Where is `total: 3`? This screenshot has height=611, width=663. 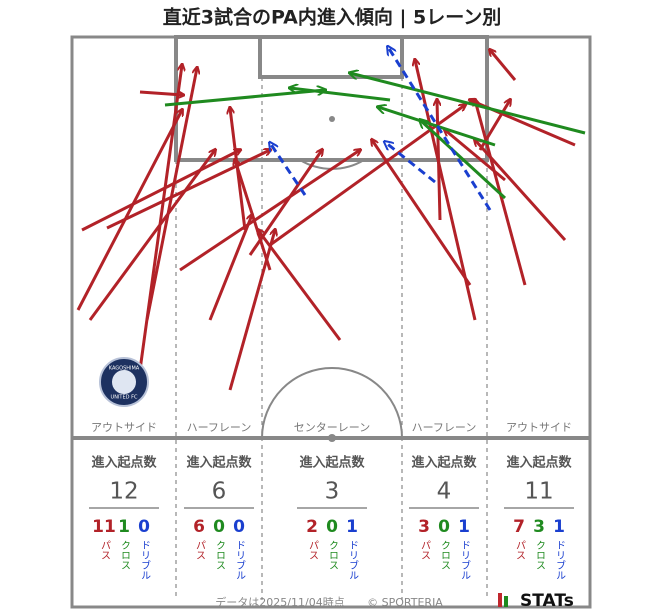
total: 3 is located at coordinates (332, 492).